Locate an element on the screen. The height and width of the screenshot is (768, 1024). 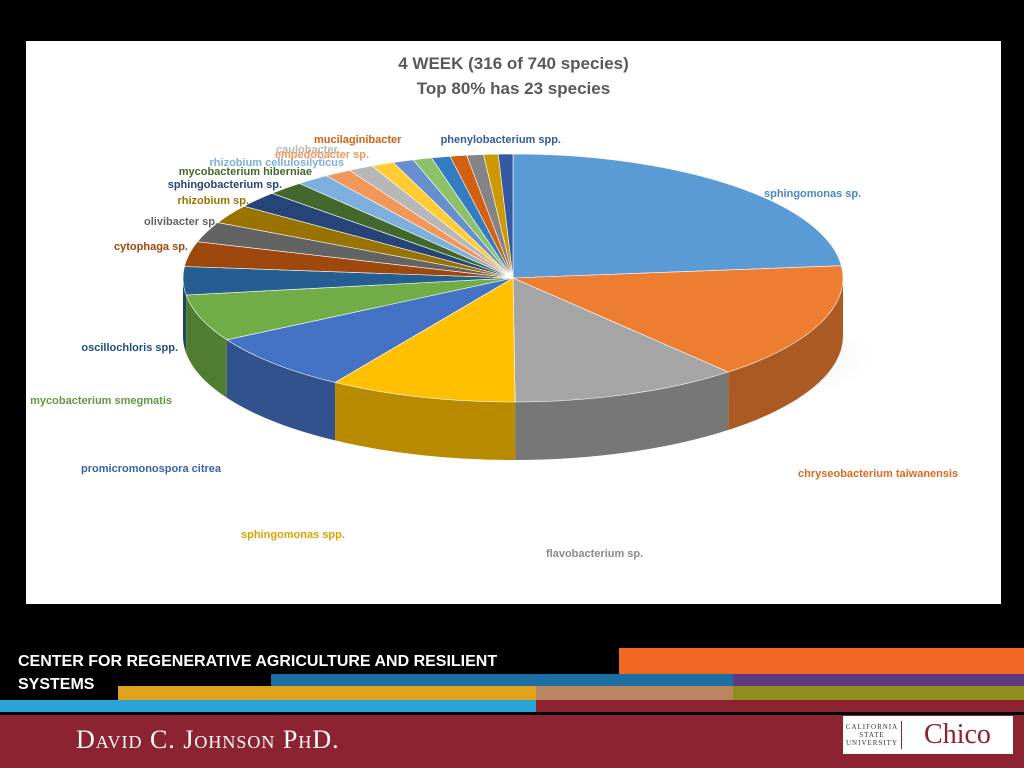
pie-label-11: mycobacterium hiberniae is located at coordinates (245, 172).